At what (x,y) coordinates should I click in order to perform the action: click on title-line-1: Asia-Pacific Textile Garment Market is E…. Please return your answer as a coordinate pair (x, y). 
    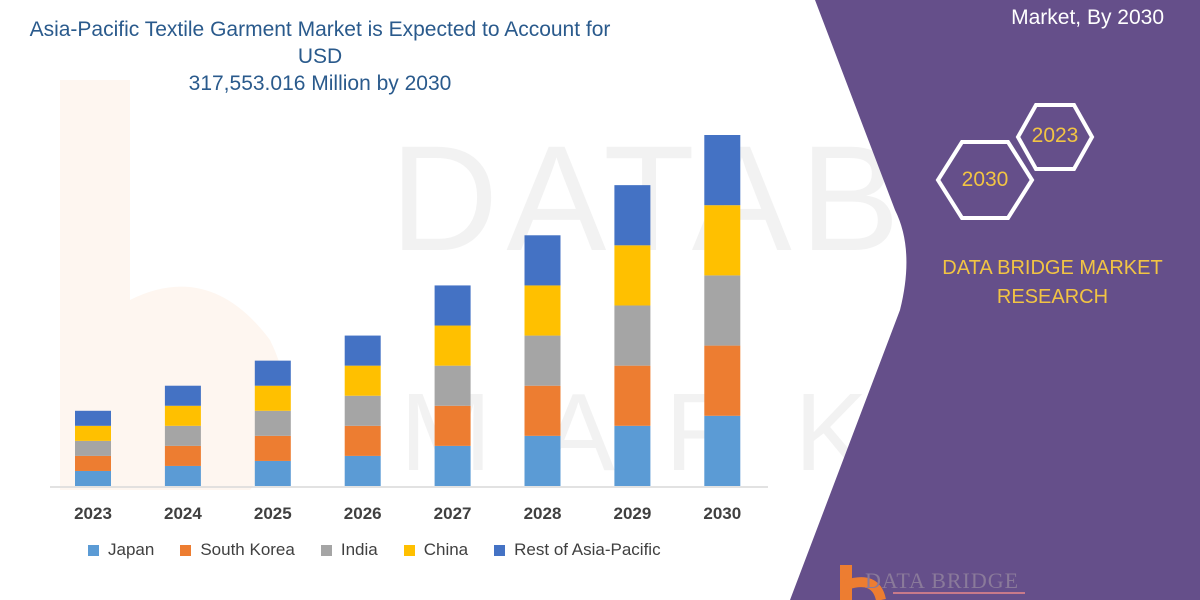
    Looking at the image, I should click on (320, 43).